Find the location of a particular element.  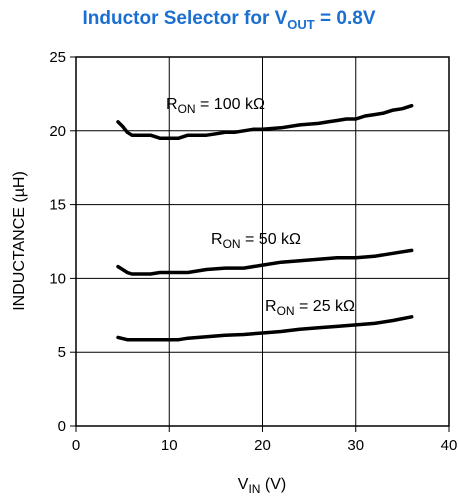

y-axis-label: INDUCTANCE (µH) is located at coordinates (19, 241).